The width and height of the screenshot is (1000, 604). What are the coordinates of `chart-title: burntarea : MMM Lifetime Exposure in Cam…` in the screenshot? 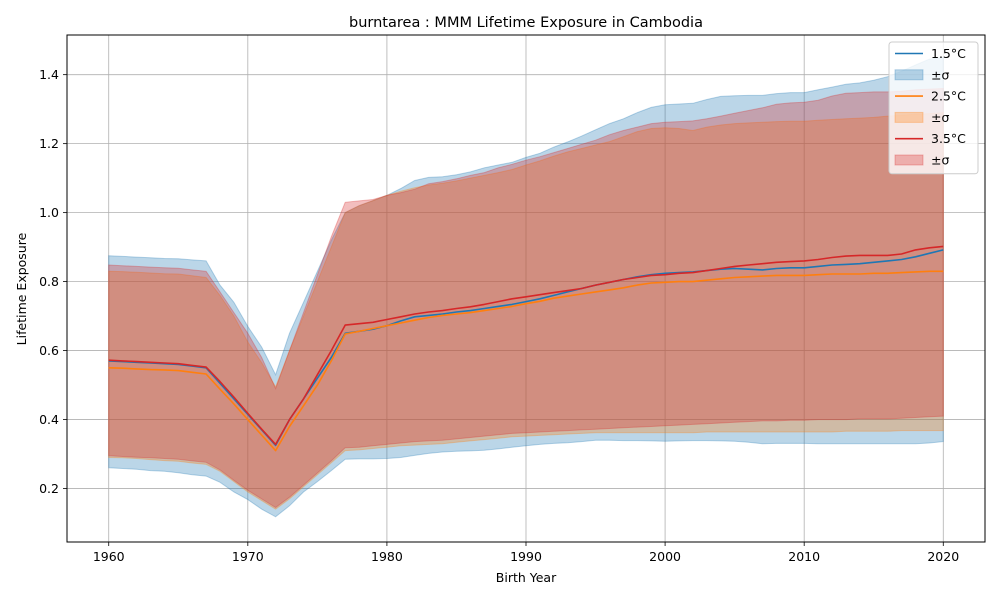 It's located at (526, 23).